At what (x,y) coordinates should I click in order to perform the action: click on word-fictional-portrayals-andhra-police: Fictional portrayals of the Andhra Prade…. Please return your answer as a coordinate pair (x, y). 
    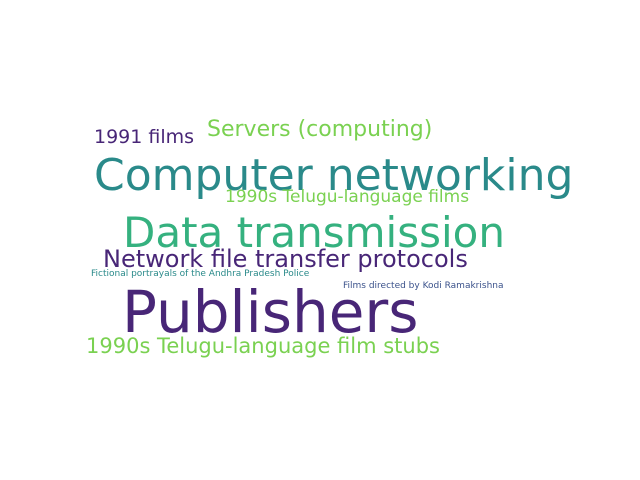
    Looking at the image, I should click on (200, 274).